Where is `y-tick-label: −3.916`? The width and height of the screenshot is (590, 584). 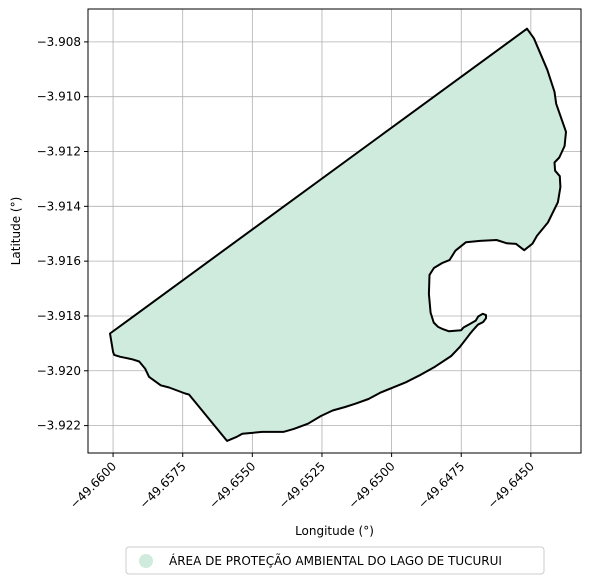
y-tick-label: −3.916 is located at coordinates (59, 261).